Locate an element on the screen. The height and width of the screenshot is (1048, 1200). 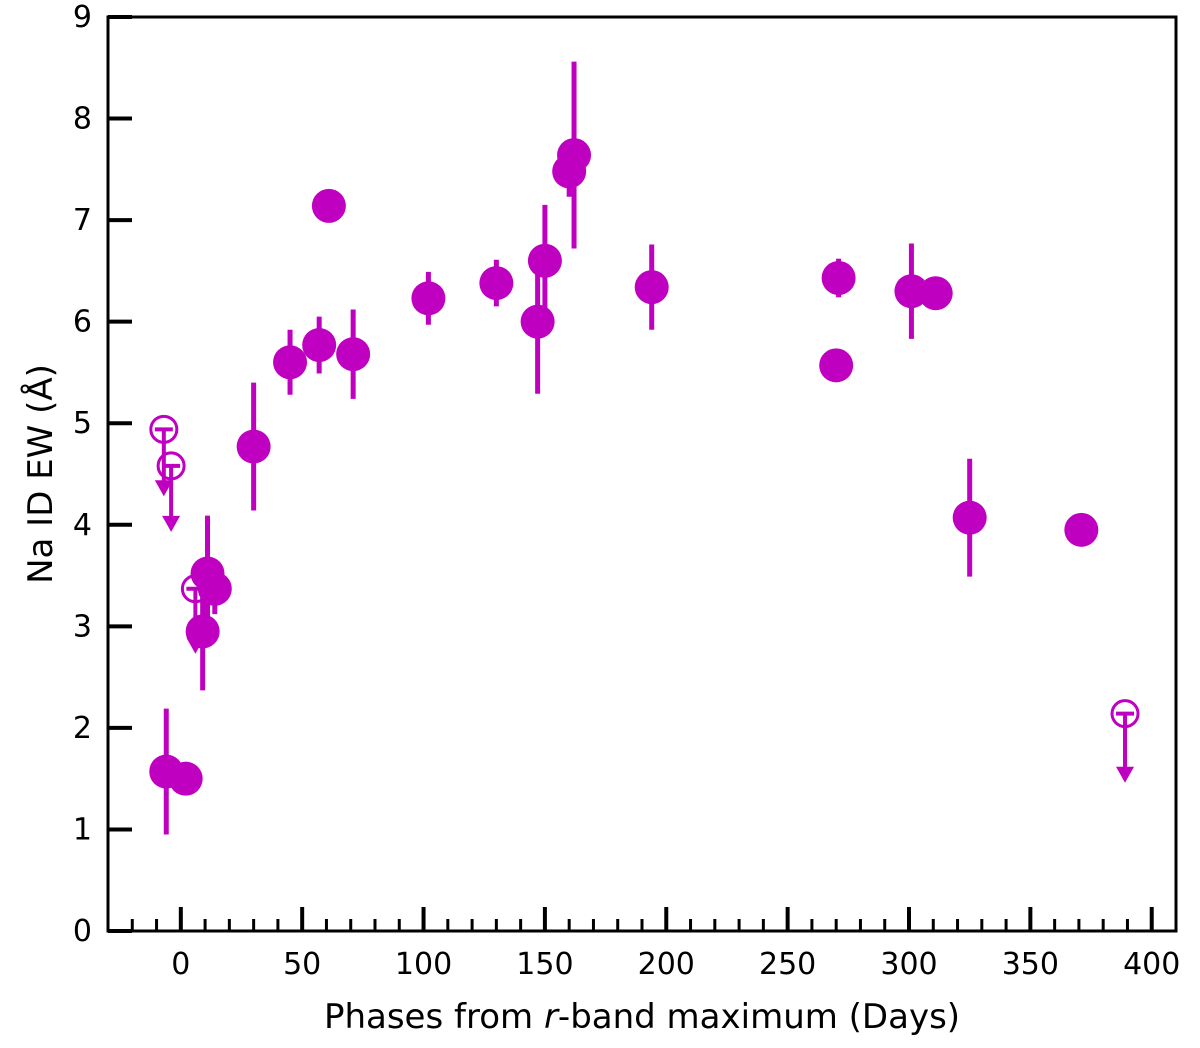
y-tick-label: 7 is located at coordinates (82, 220).